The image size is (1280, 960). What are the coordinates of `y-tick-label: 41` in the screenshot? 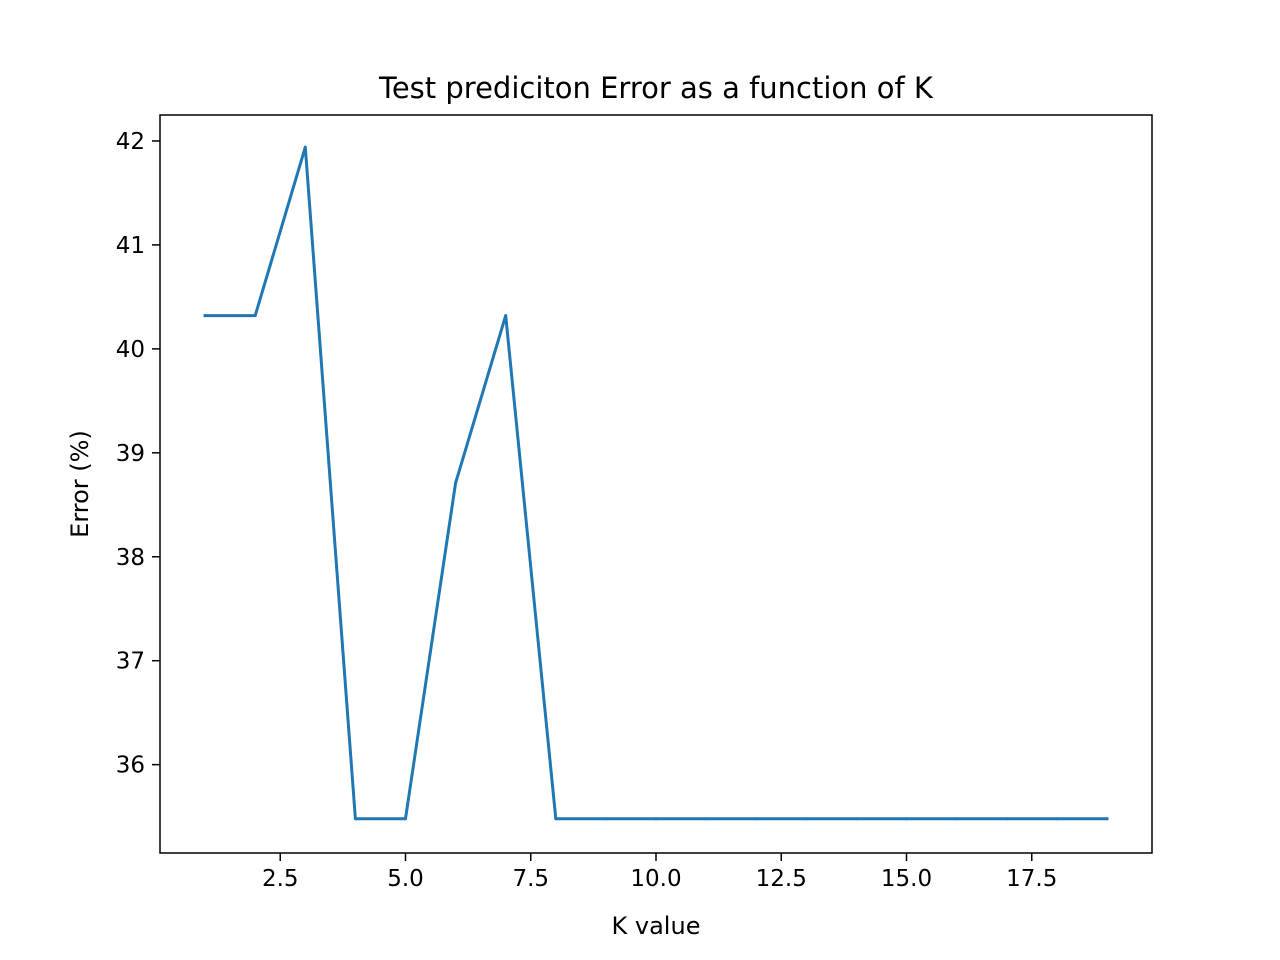 It's located at (130, 246).